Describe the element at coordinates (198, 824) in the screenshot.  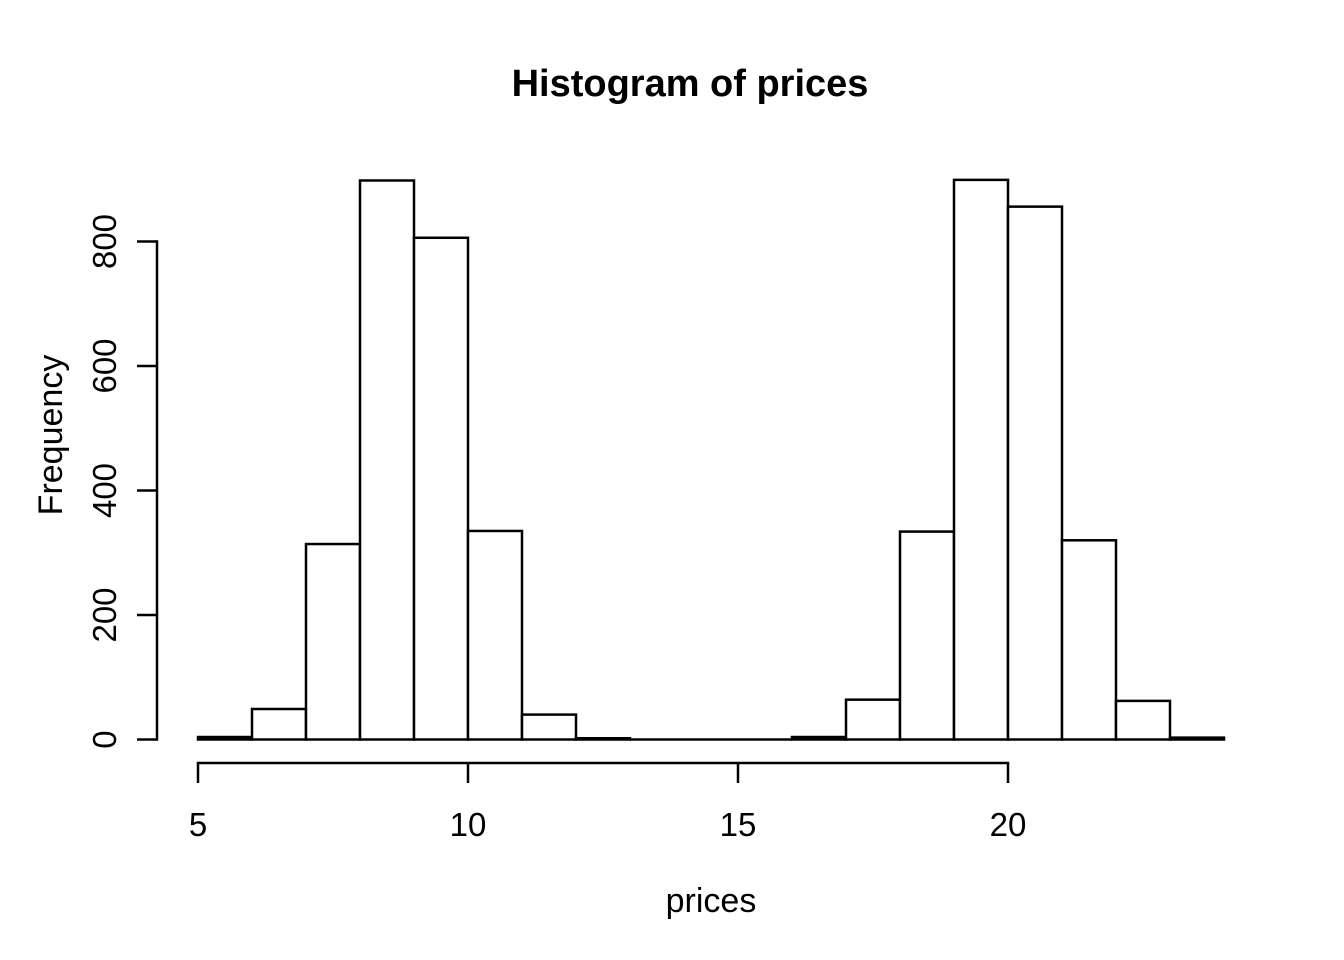
I see `x-tick-label: 5` at that location.